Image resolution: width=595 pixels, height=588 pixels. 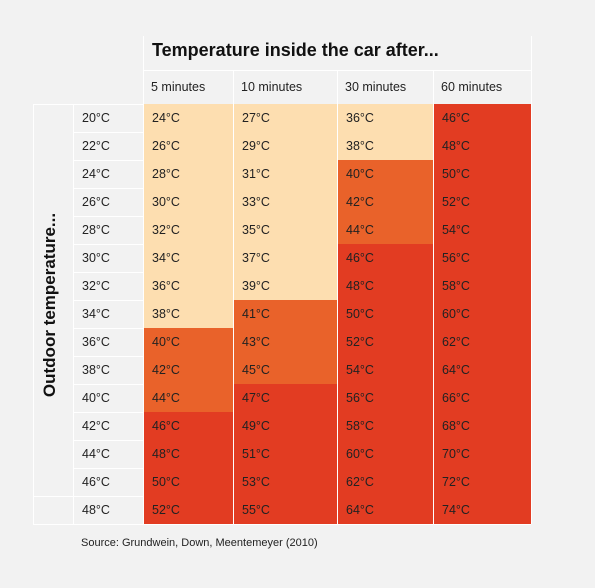 What do you see at coordinates (188, 118) in the screenshot?
I see `table-cell: 24°C` at bounding box center [188, 118].